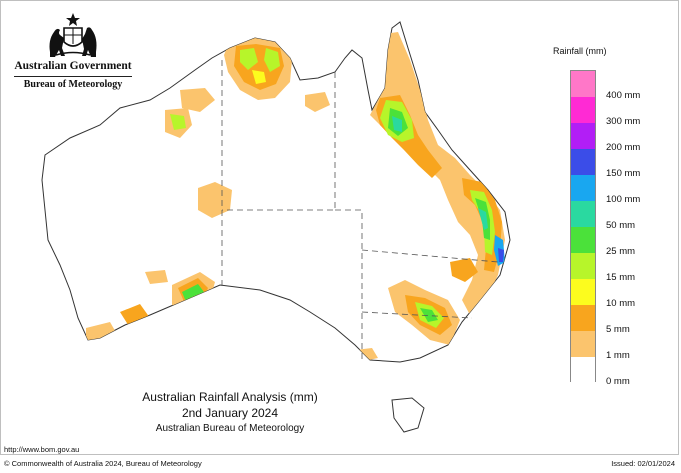  What do you see at coordinates (73, 66) in the screenshot?
I see `government-name: Australian Government` at bounding box center [73, 66].